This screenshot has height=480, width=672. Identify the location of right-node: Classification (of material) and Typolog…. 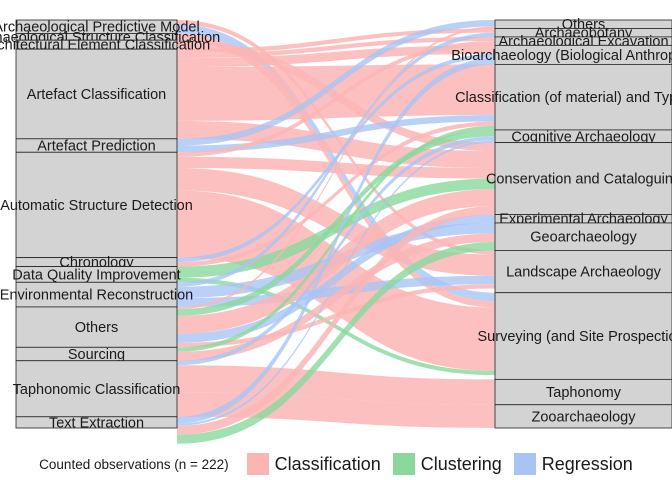
(563, 97).